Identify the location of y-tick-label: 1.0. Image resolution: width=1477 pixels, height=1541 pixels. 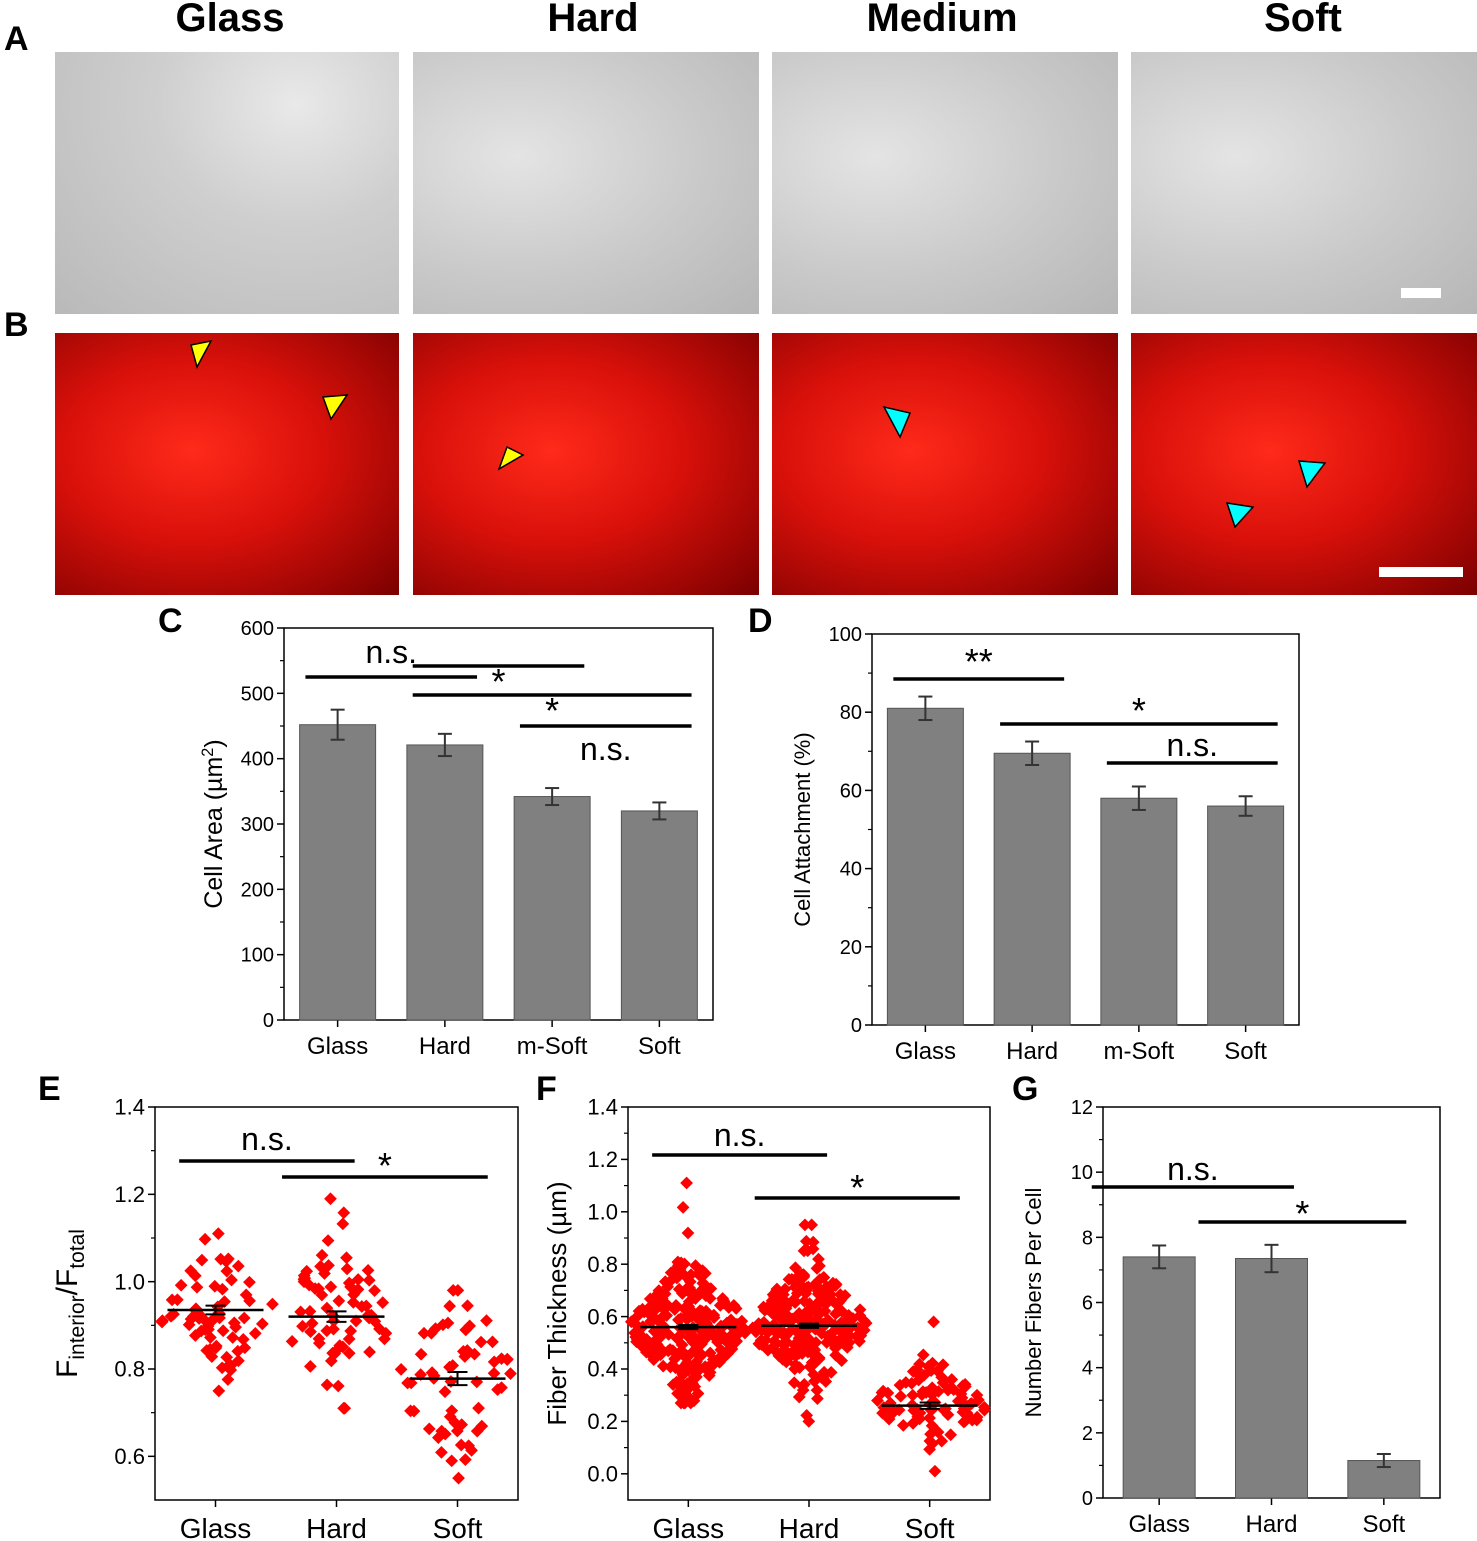
(602, 1212).